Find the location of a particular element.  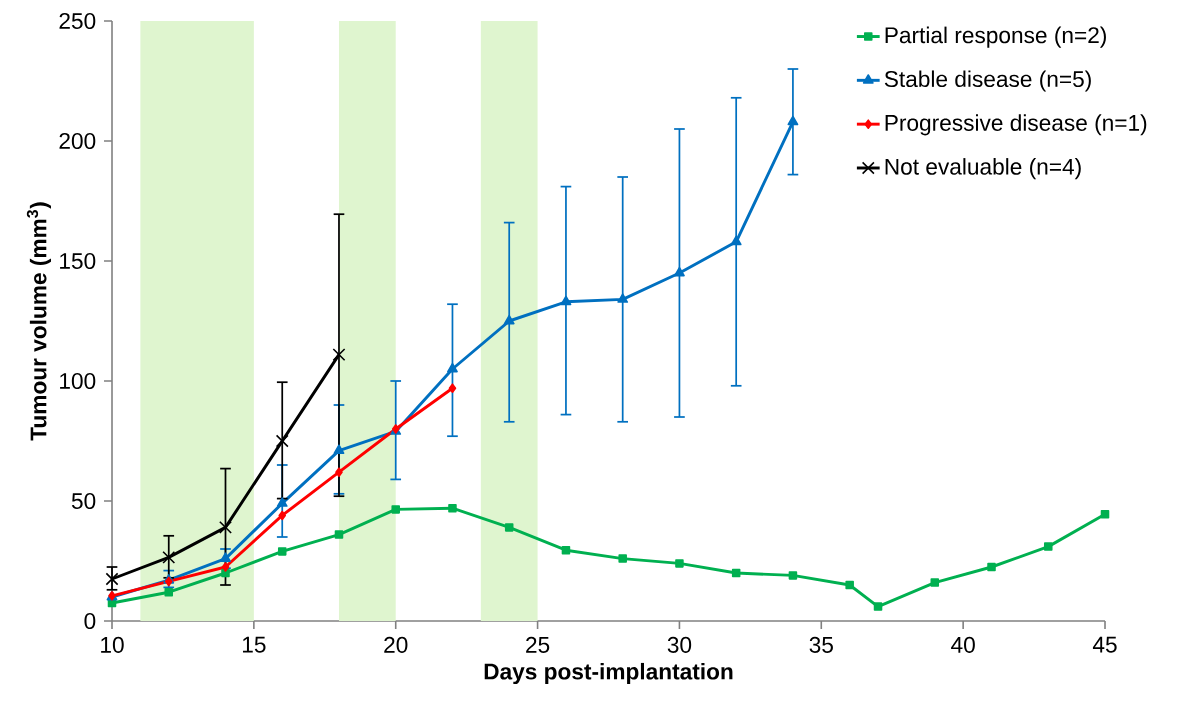

x-tick-label: 35 is located at coordinates (821, 644).